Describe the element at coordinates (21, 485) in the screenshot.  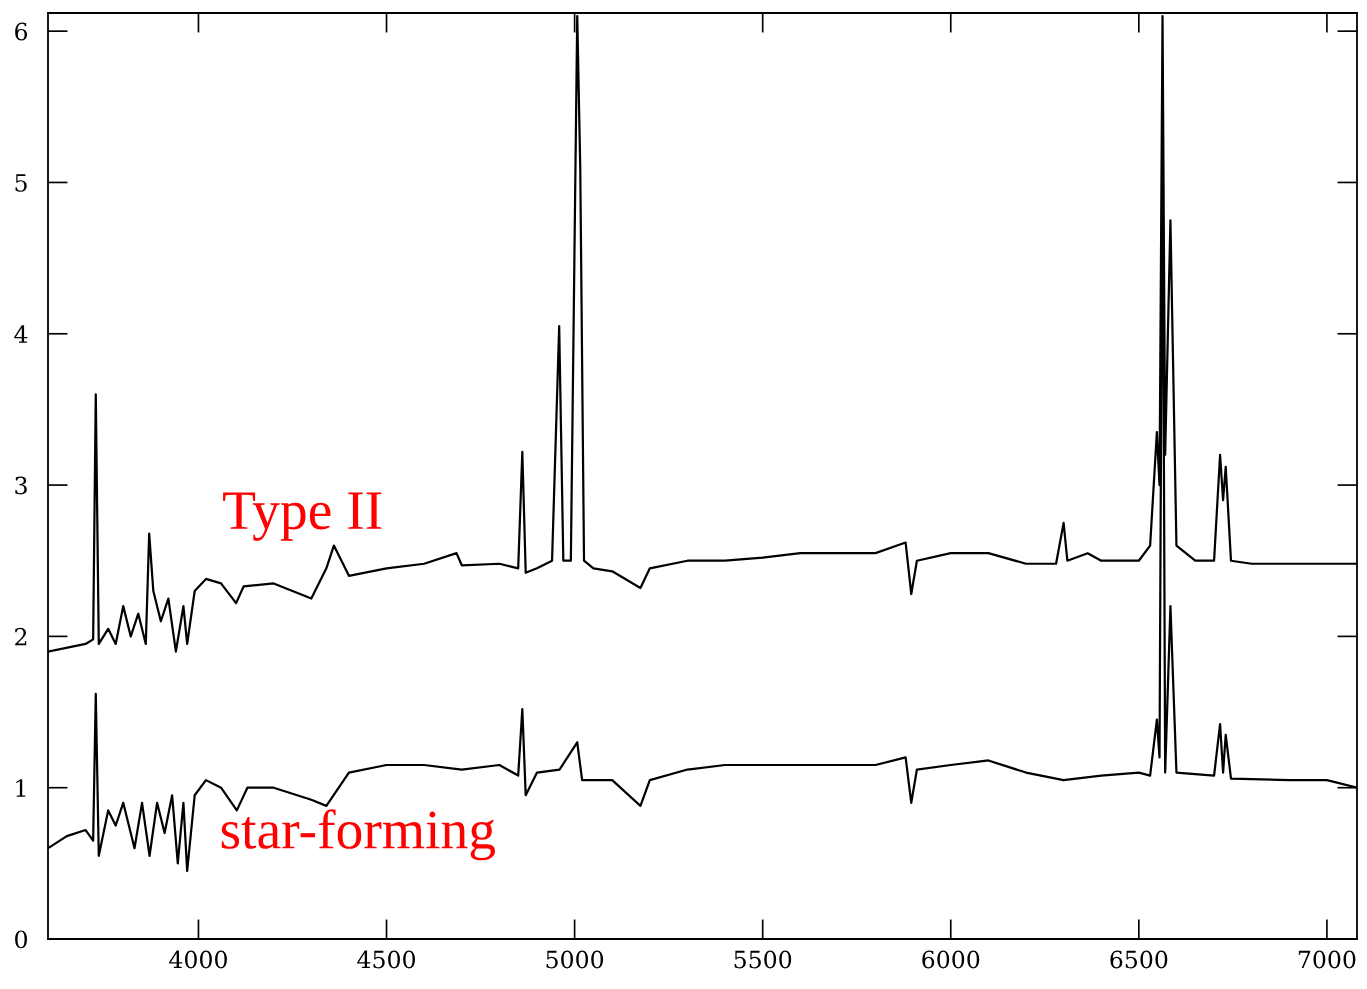
I see `y-tick-label: 3` at that location.